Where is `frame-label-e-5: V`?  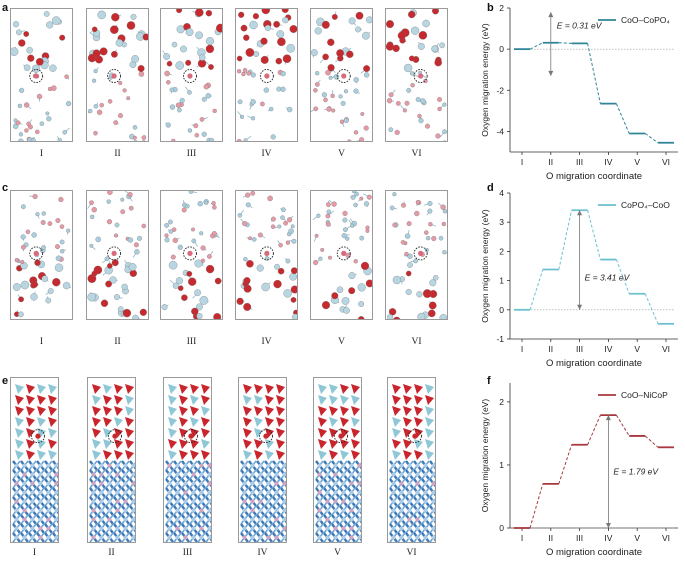
frame-label-e-5: V is located at coordinates (337, 553).